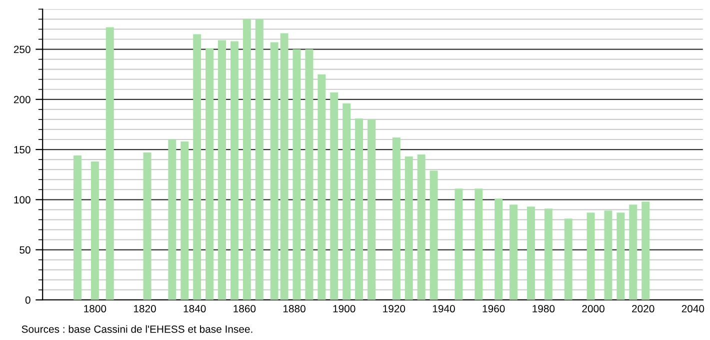  What do you see at coordinates (95, 308) in the screenshot?
I see `x-tick-label: 1800` at bounding box center [95, 308].